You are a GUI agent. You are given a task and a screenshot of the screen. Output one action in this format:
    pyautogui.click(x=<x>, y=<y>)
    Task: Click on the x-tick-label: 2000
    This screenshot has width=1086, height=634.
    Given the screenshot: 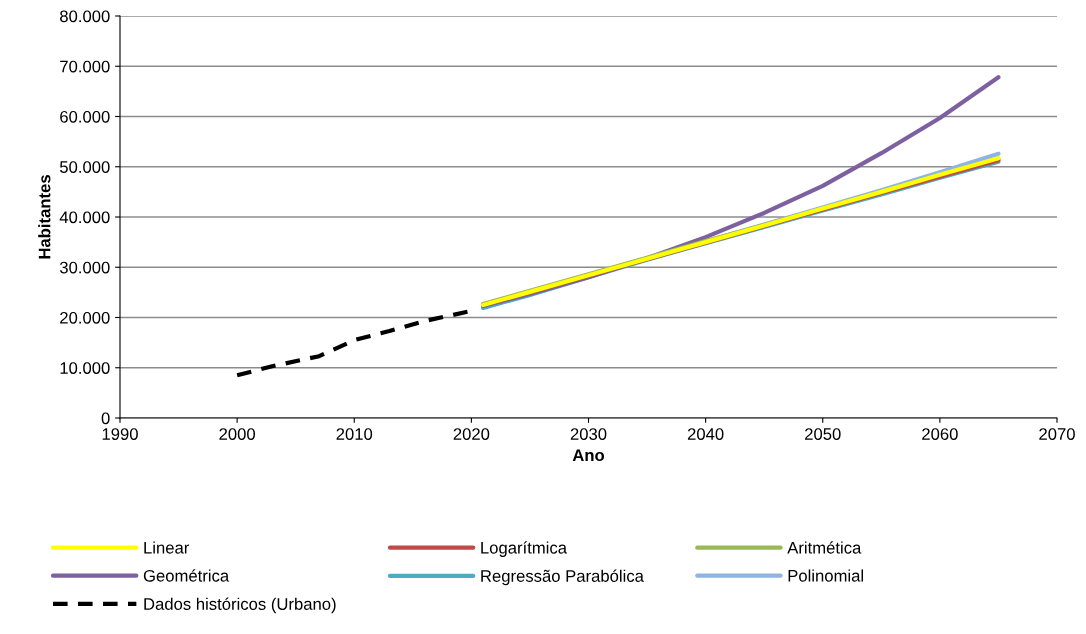 What is the action you would take?
    pyautogui.click(x=237, y=434)
    